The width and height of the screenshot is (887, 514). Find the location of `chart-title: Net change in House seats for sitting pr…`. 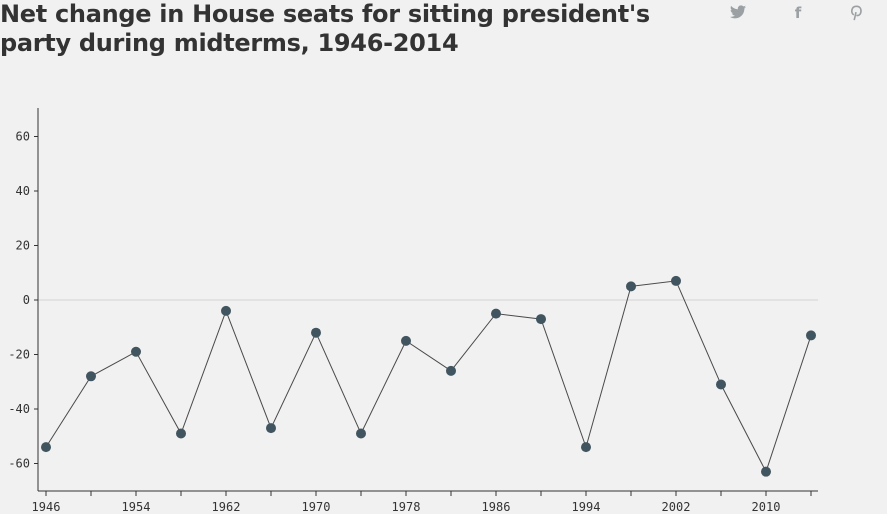

chart-title: Net change in House seats for sitting pr… is located at coordinates (325, 28).